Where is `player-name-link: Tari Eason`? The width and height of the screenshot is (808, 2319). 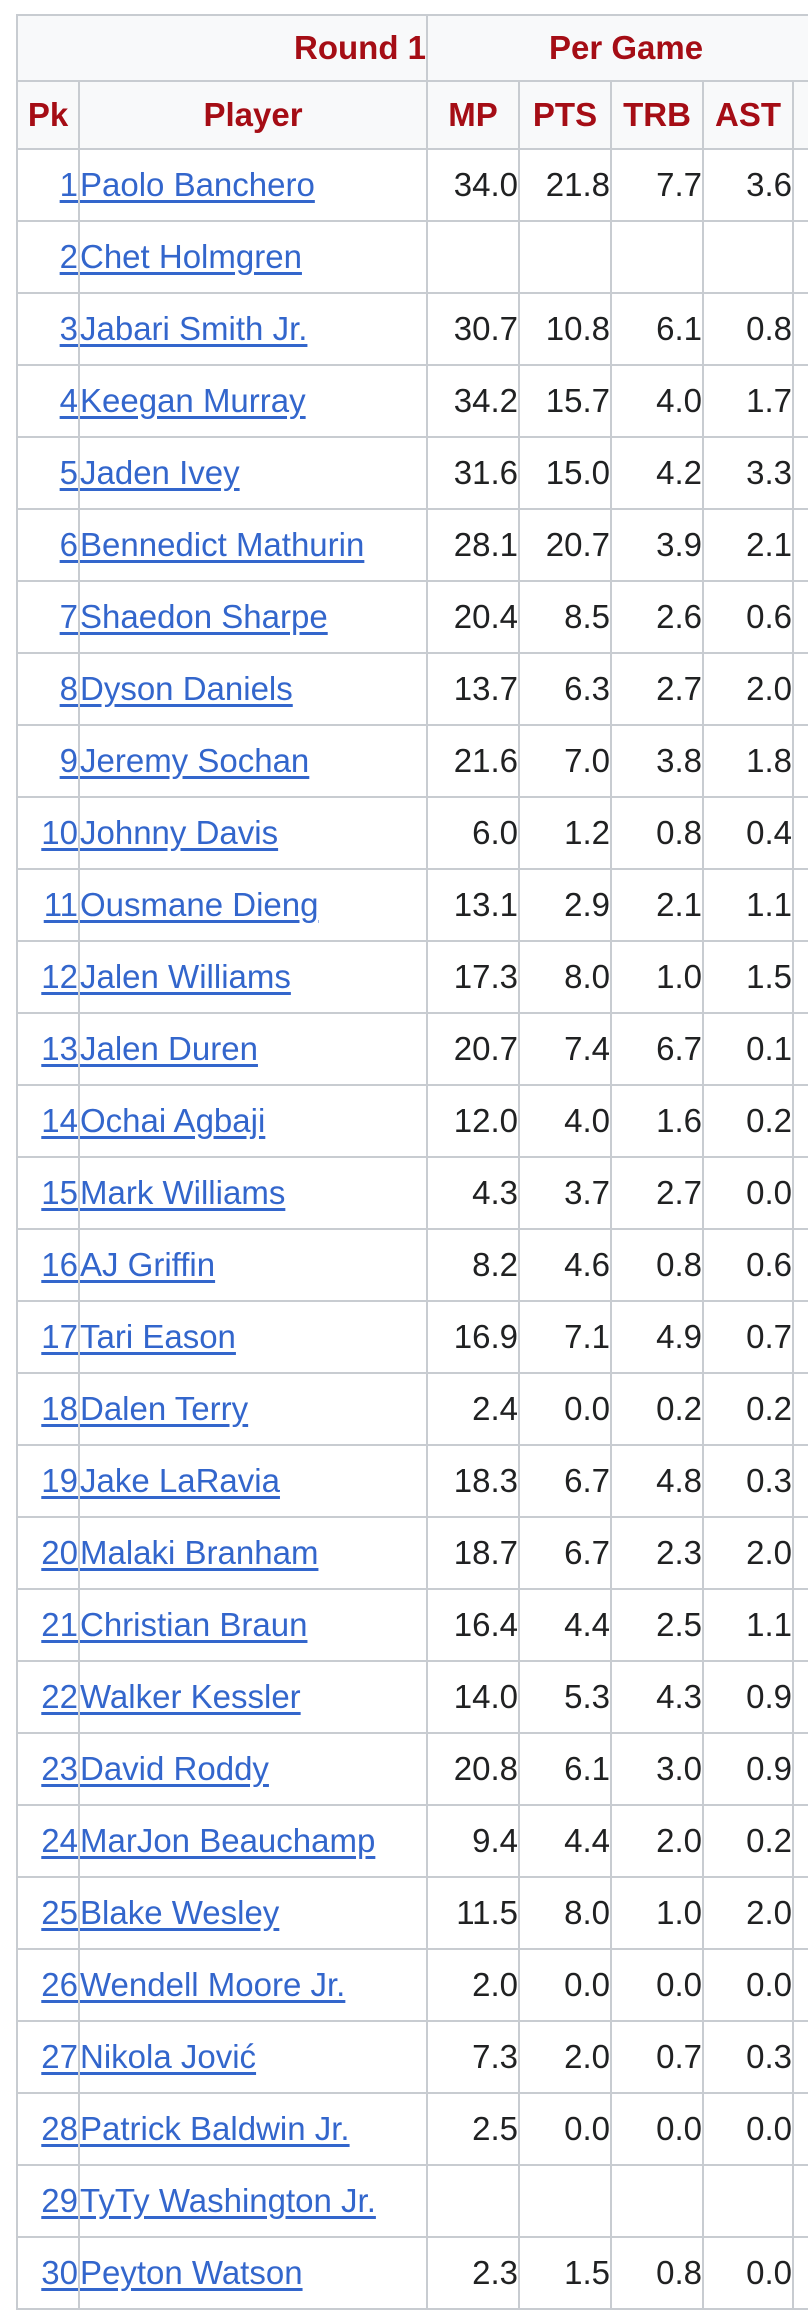 player-name-link: Tari Eason is located at coordinates (158, 1336).